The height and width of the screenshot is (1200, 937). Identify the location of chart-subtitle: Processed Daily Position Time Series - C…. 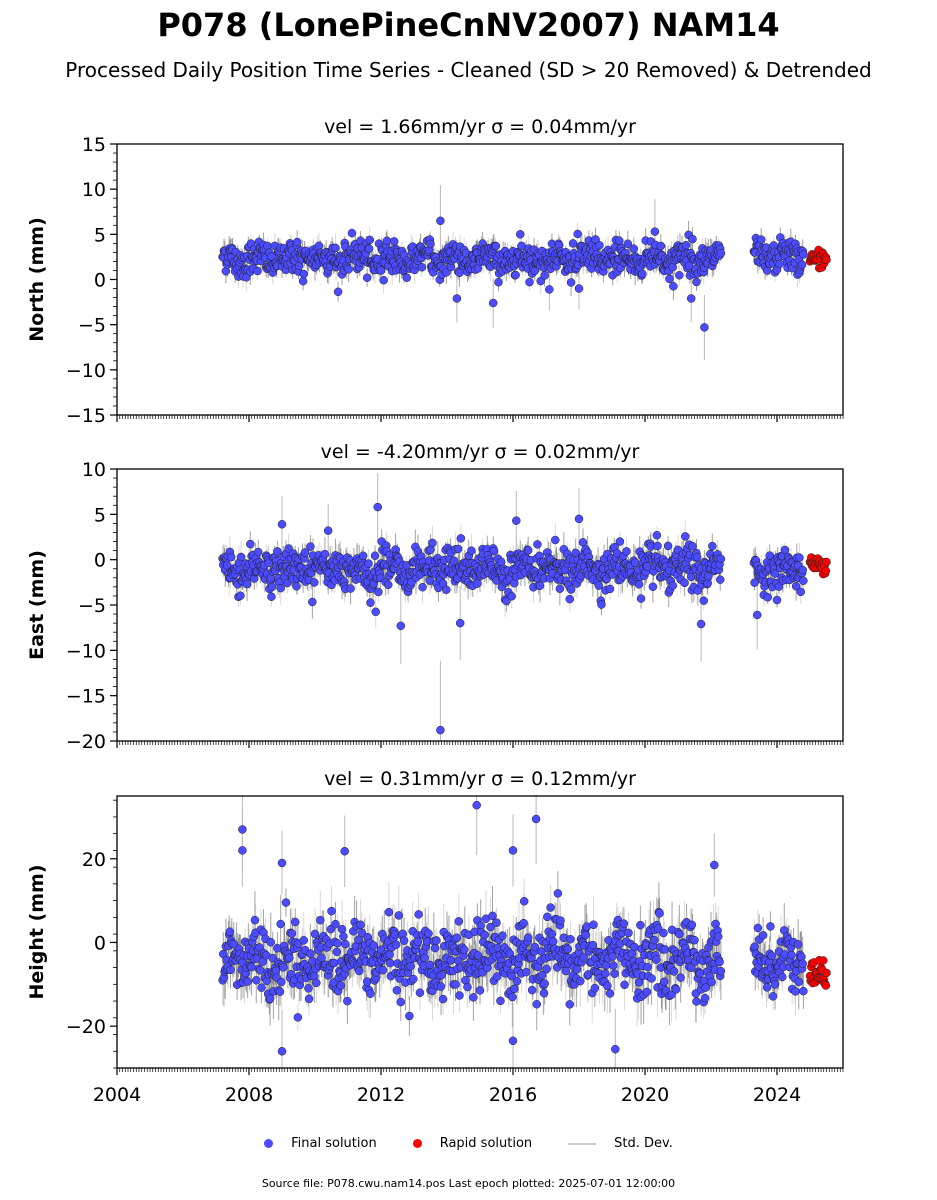
(468, 70).